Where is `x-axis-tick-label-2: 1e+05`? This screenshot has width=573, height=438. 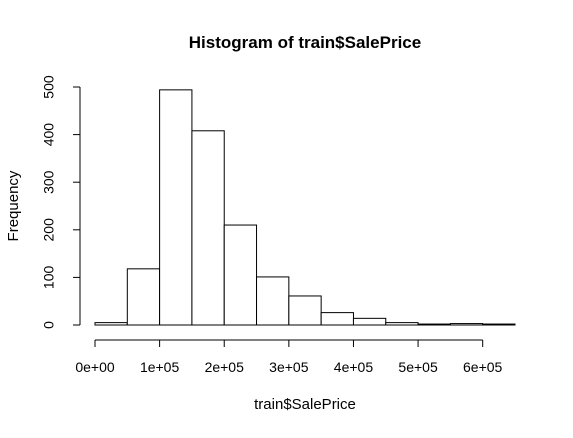 x-axis-tick-label-2: 1e+05 is located at coordinates (160, 367).